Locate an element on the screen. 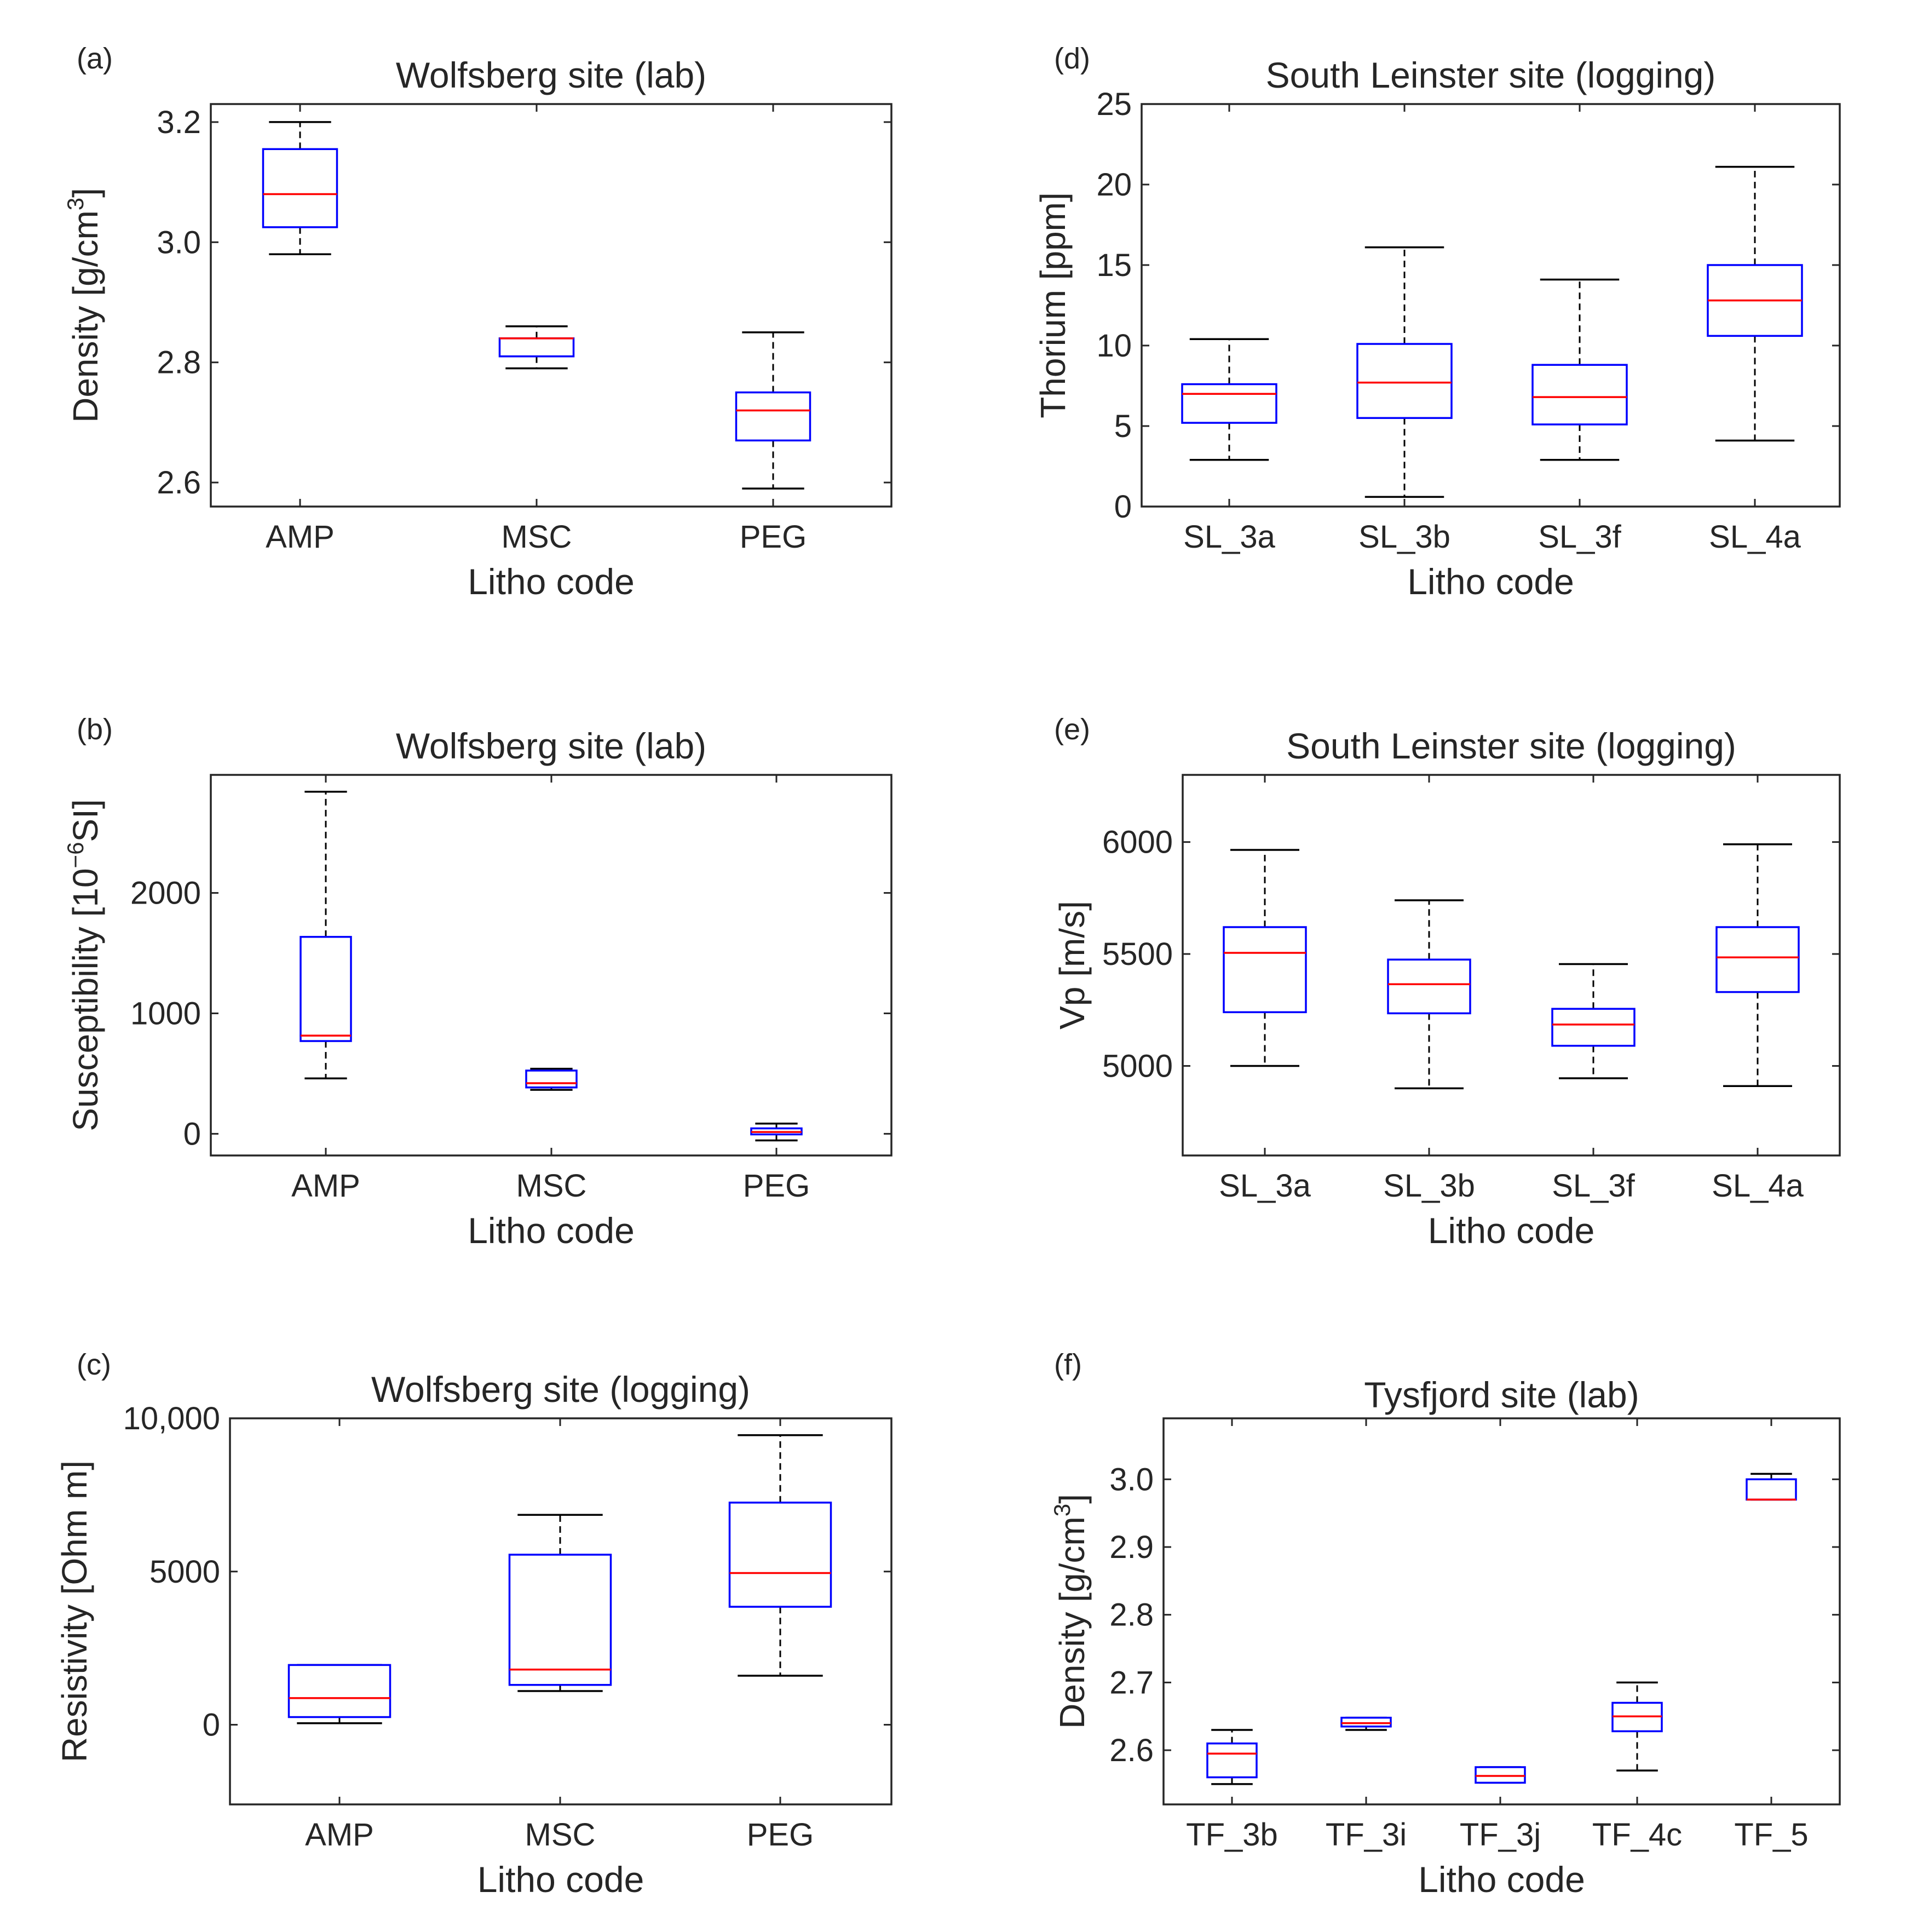 The width and height of the screenshot is (1906, 1932). y-tick-label: 3.2 is located at coordinates (179, 122).